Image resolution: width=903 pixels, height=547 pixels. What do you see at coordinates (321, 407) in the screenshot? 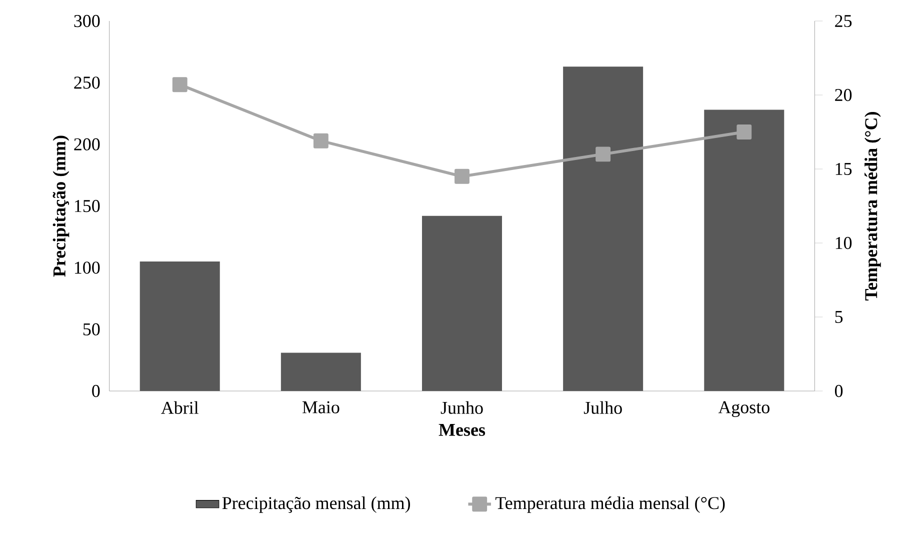
I see `x-tick-label: Maio` at bounding box center [321, 407].